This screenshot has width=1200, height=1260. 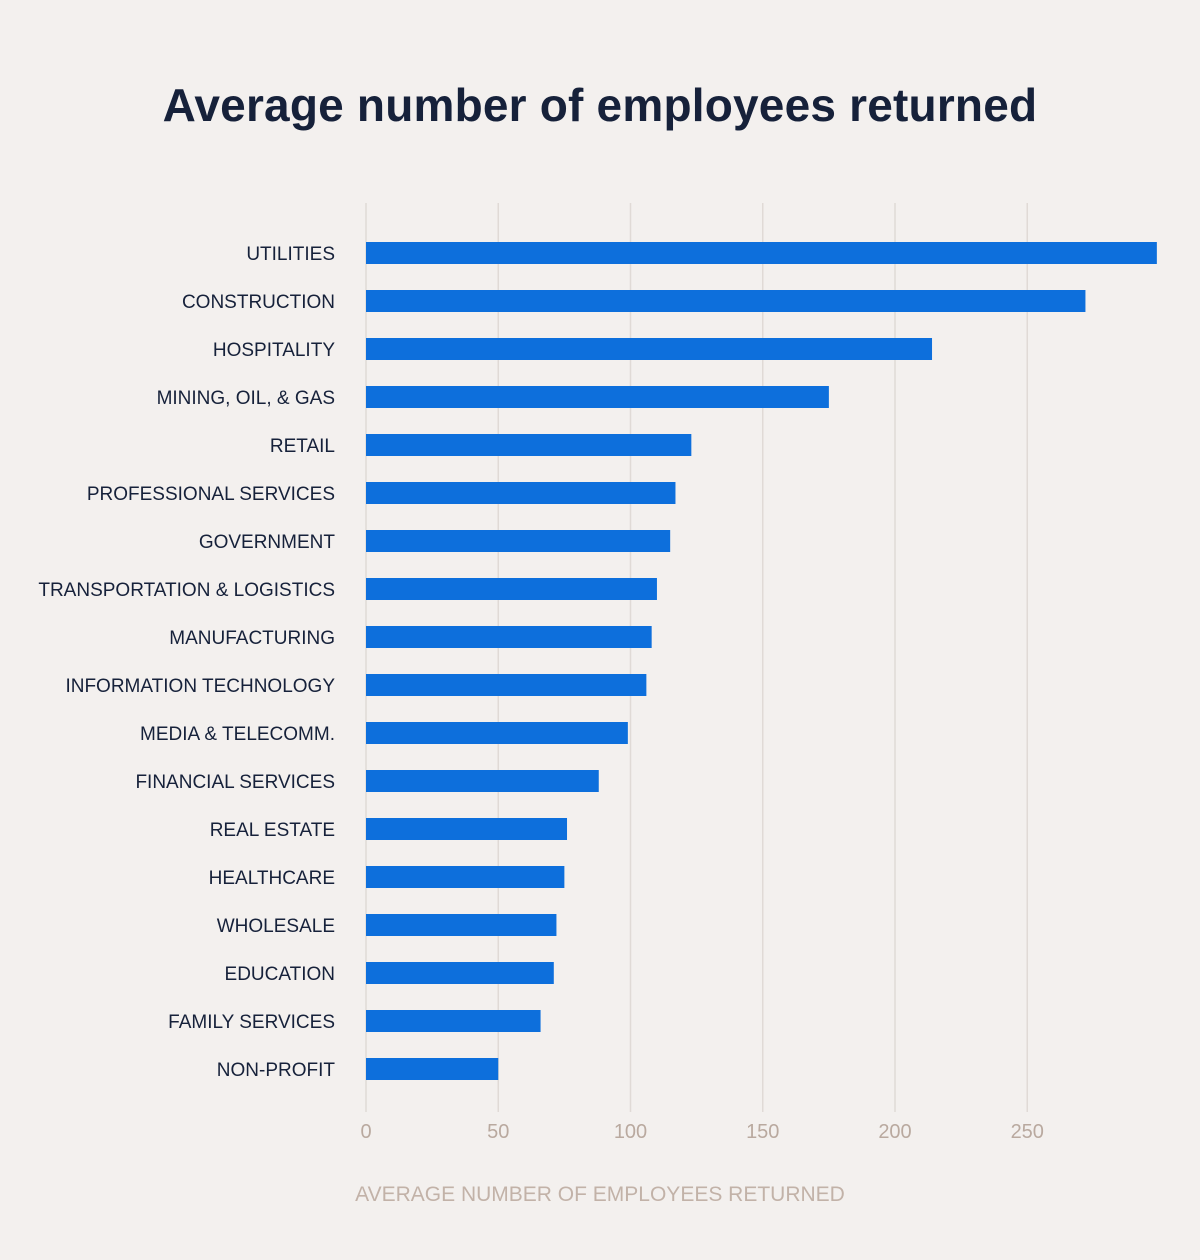 What do you see at coordinates (290, 254) in the screenshot?
I see `category-label: UTILITIES` at bounding box center [290, 254].